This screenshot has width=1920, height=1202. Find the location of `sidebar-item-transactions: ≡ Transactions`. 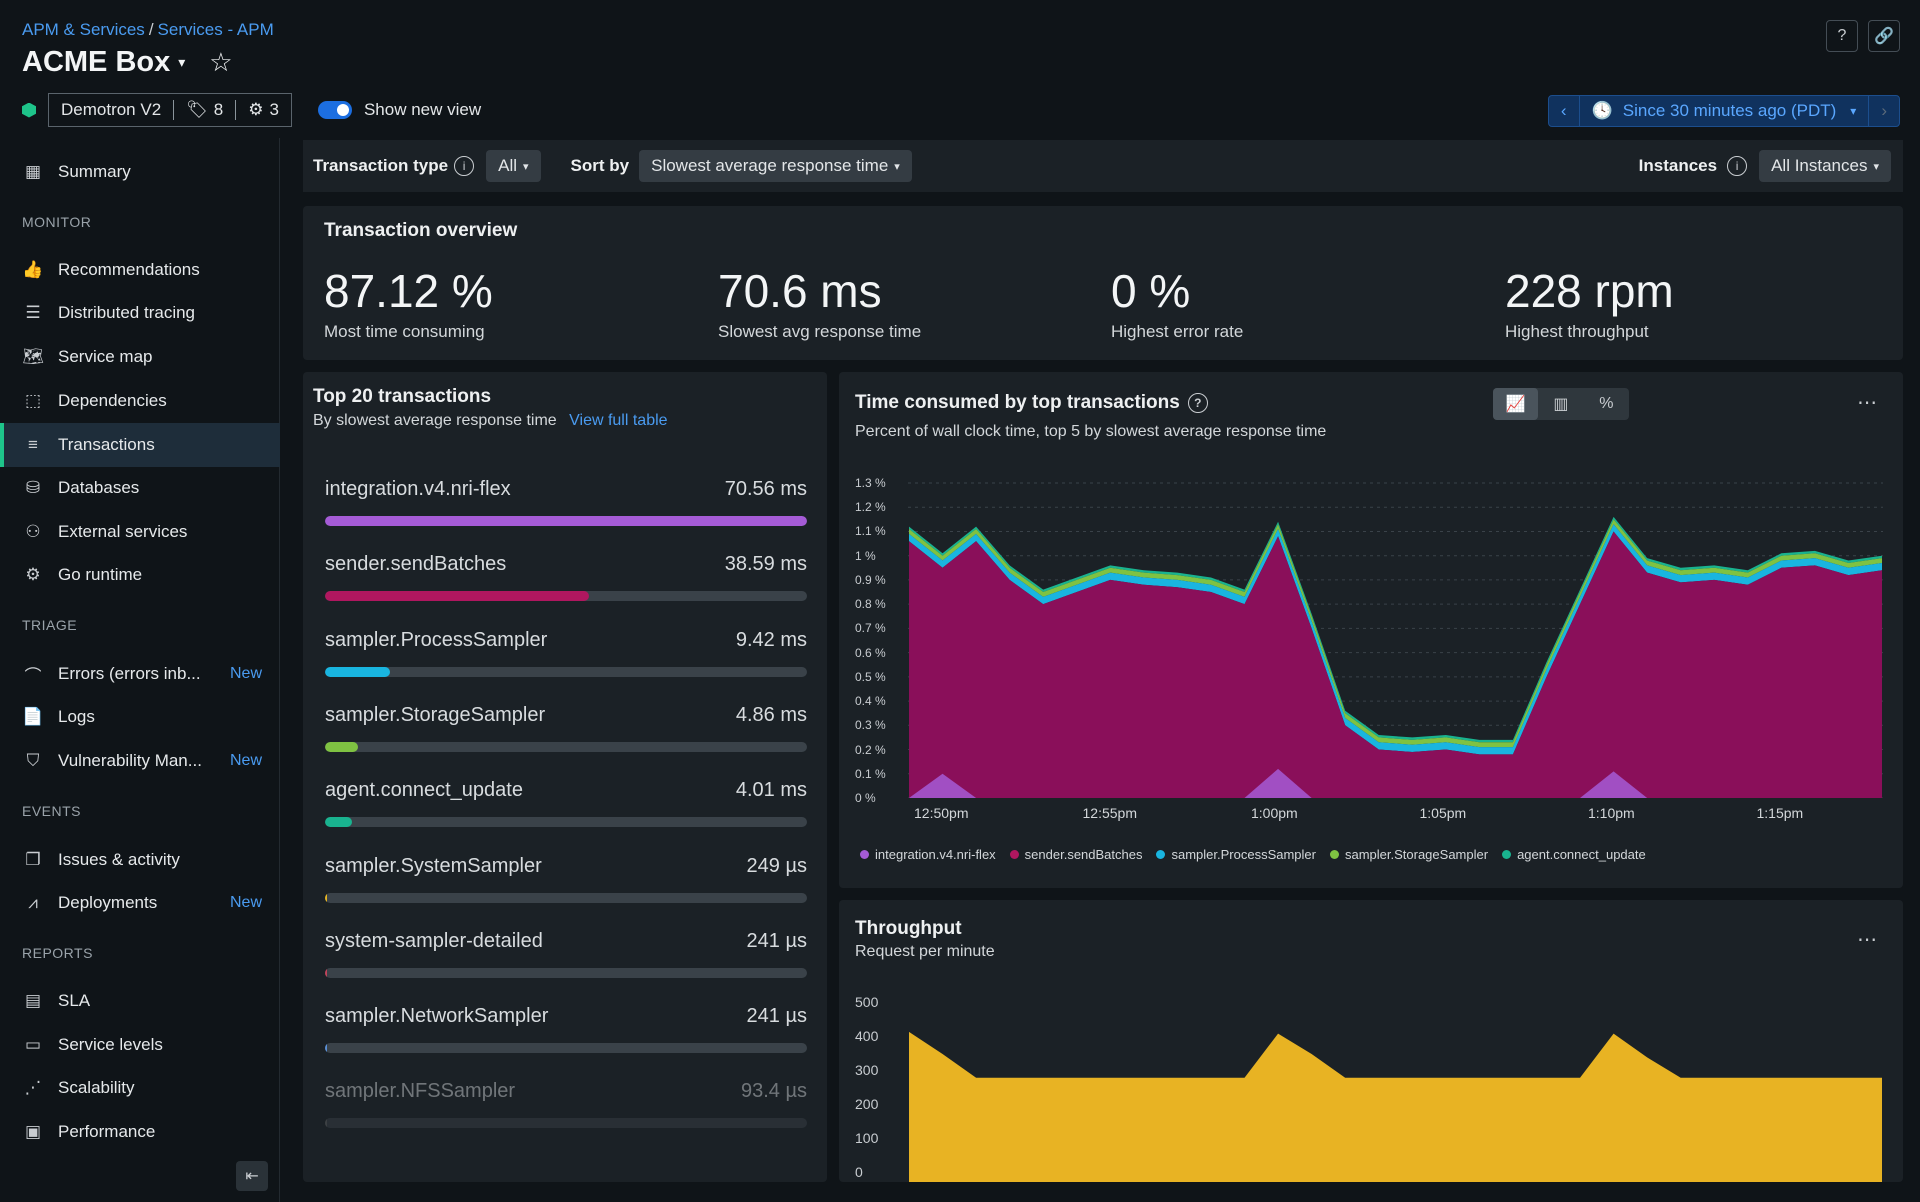

sidebar-item-transactions: ≡ Transactions is located at coordinates (140, 445).